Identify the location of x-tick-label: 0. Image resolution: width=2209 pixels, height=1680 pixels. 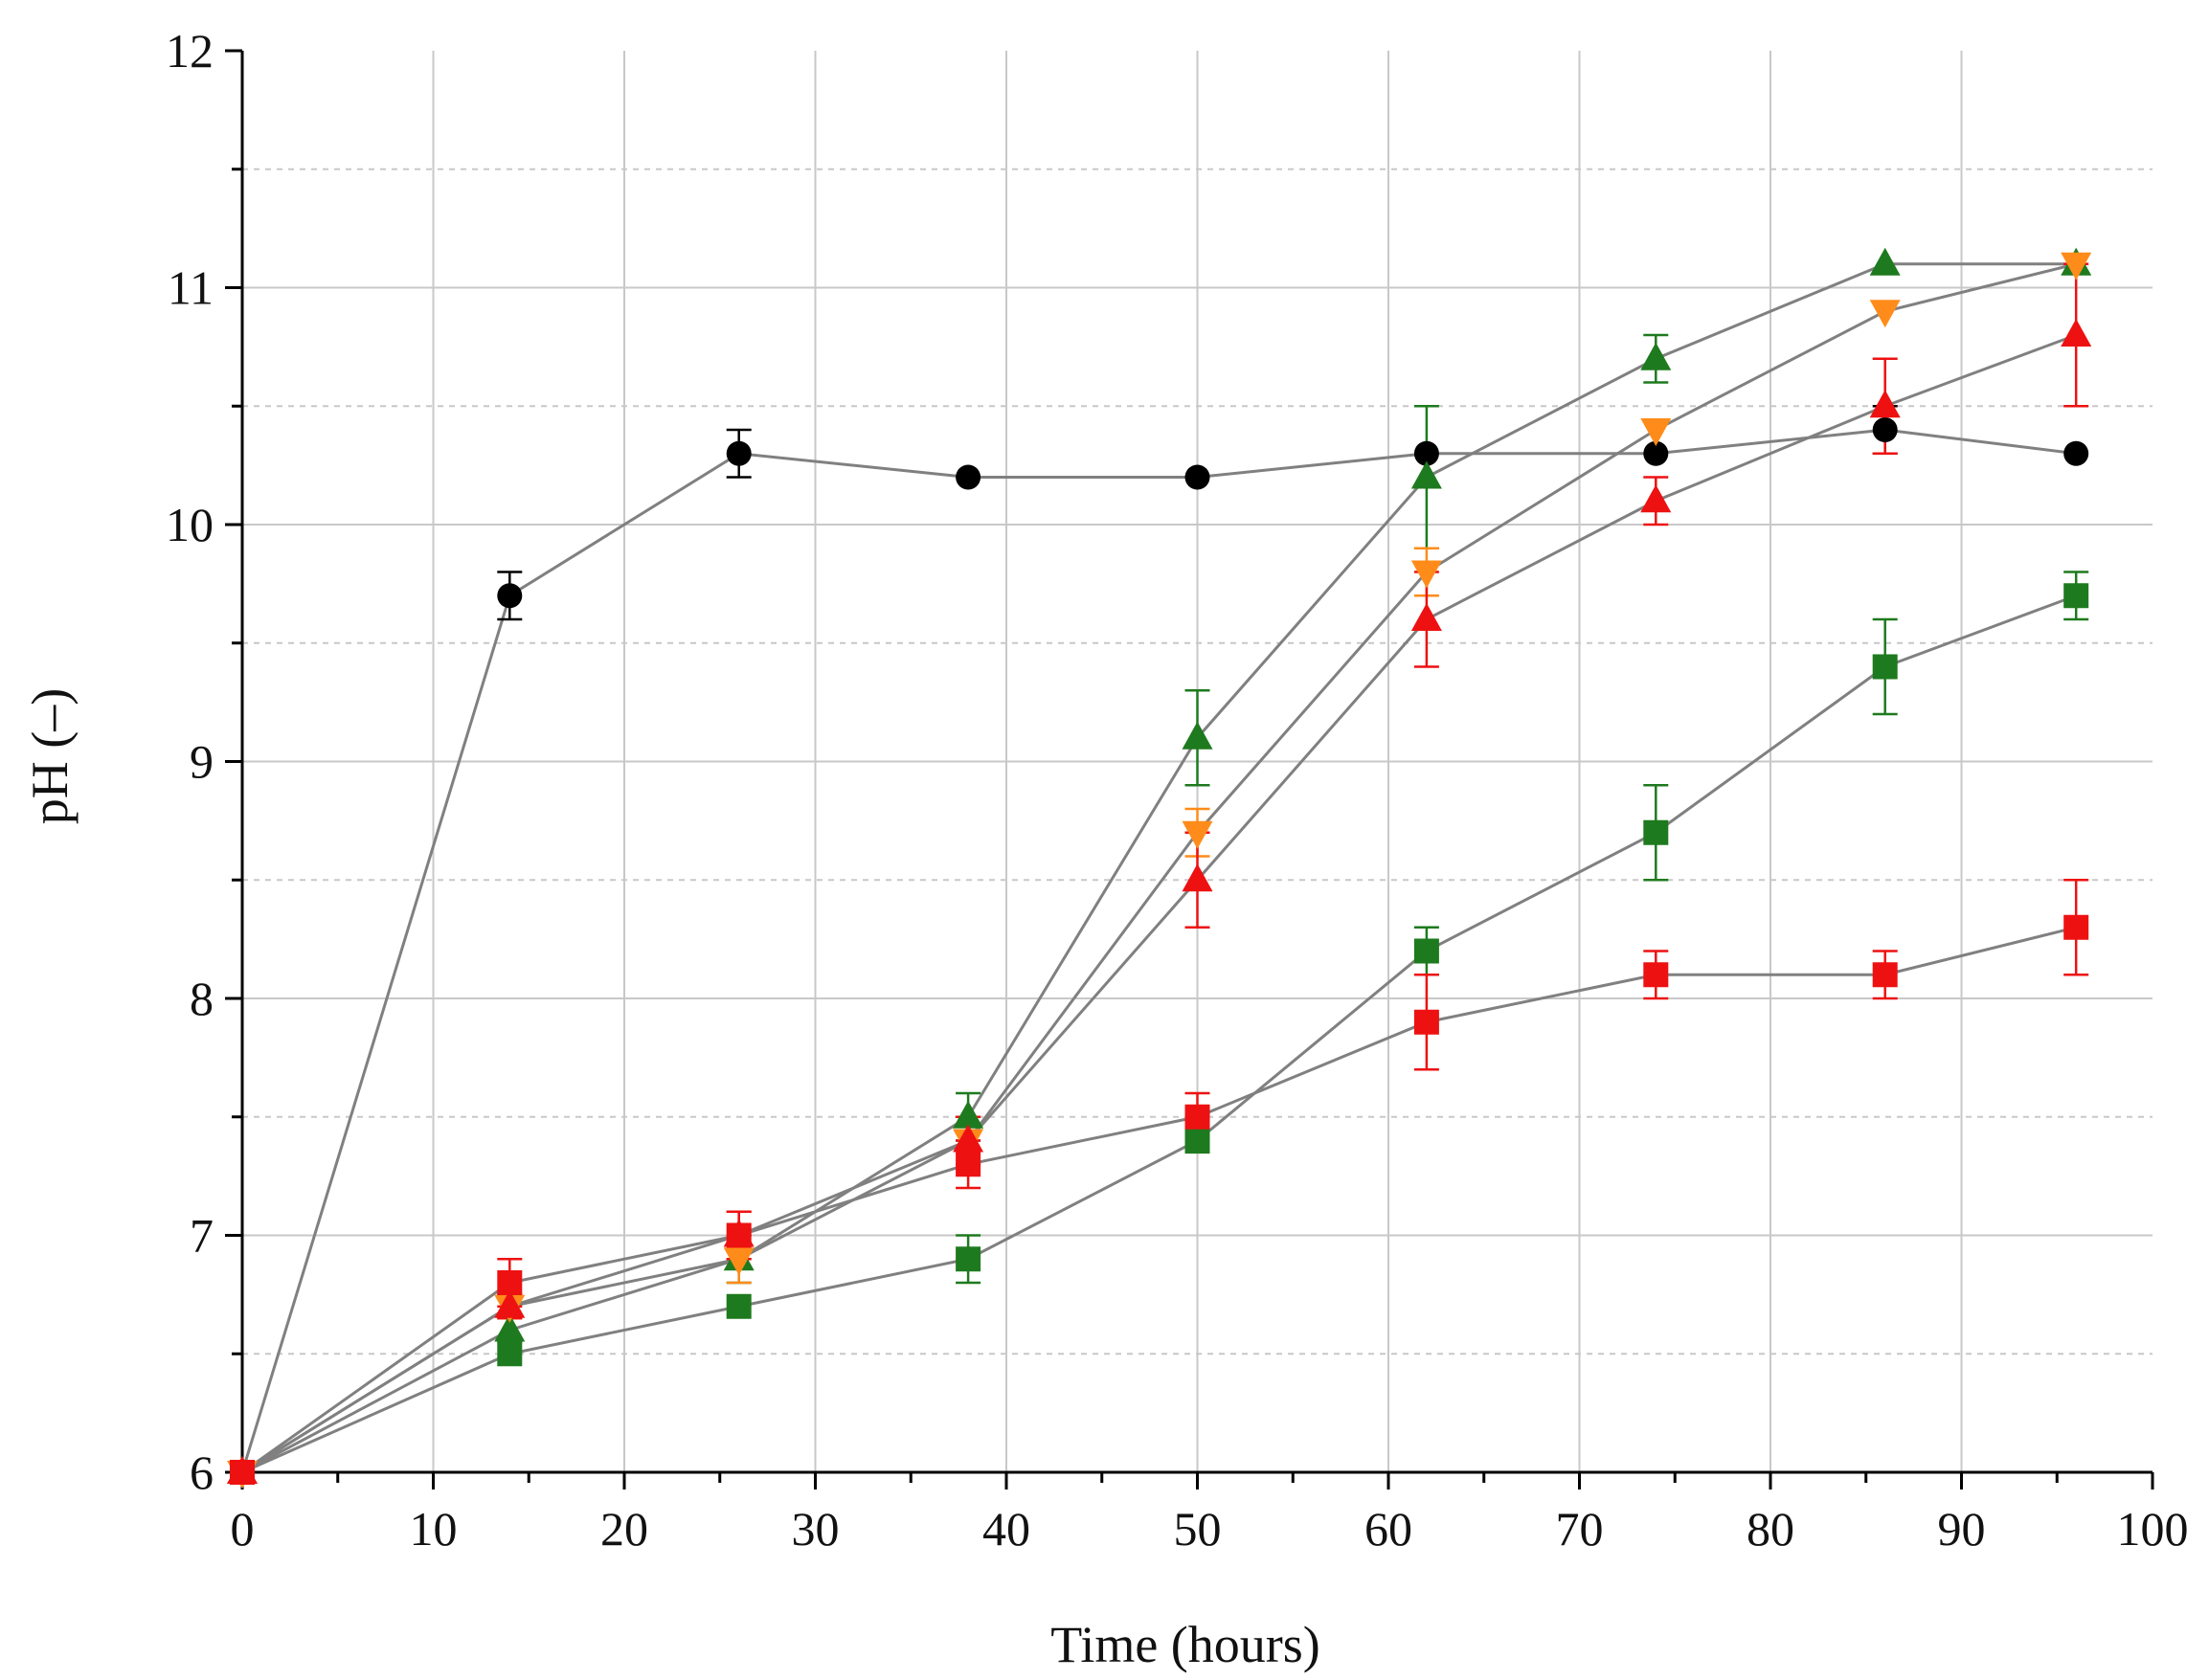
(243, 1529).